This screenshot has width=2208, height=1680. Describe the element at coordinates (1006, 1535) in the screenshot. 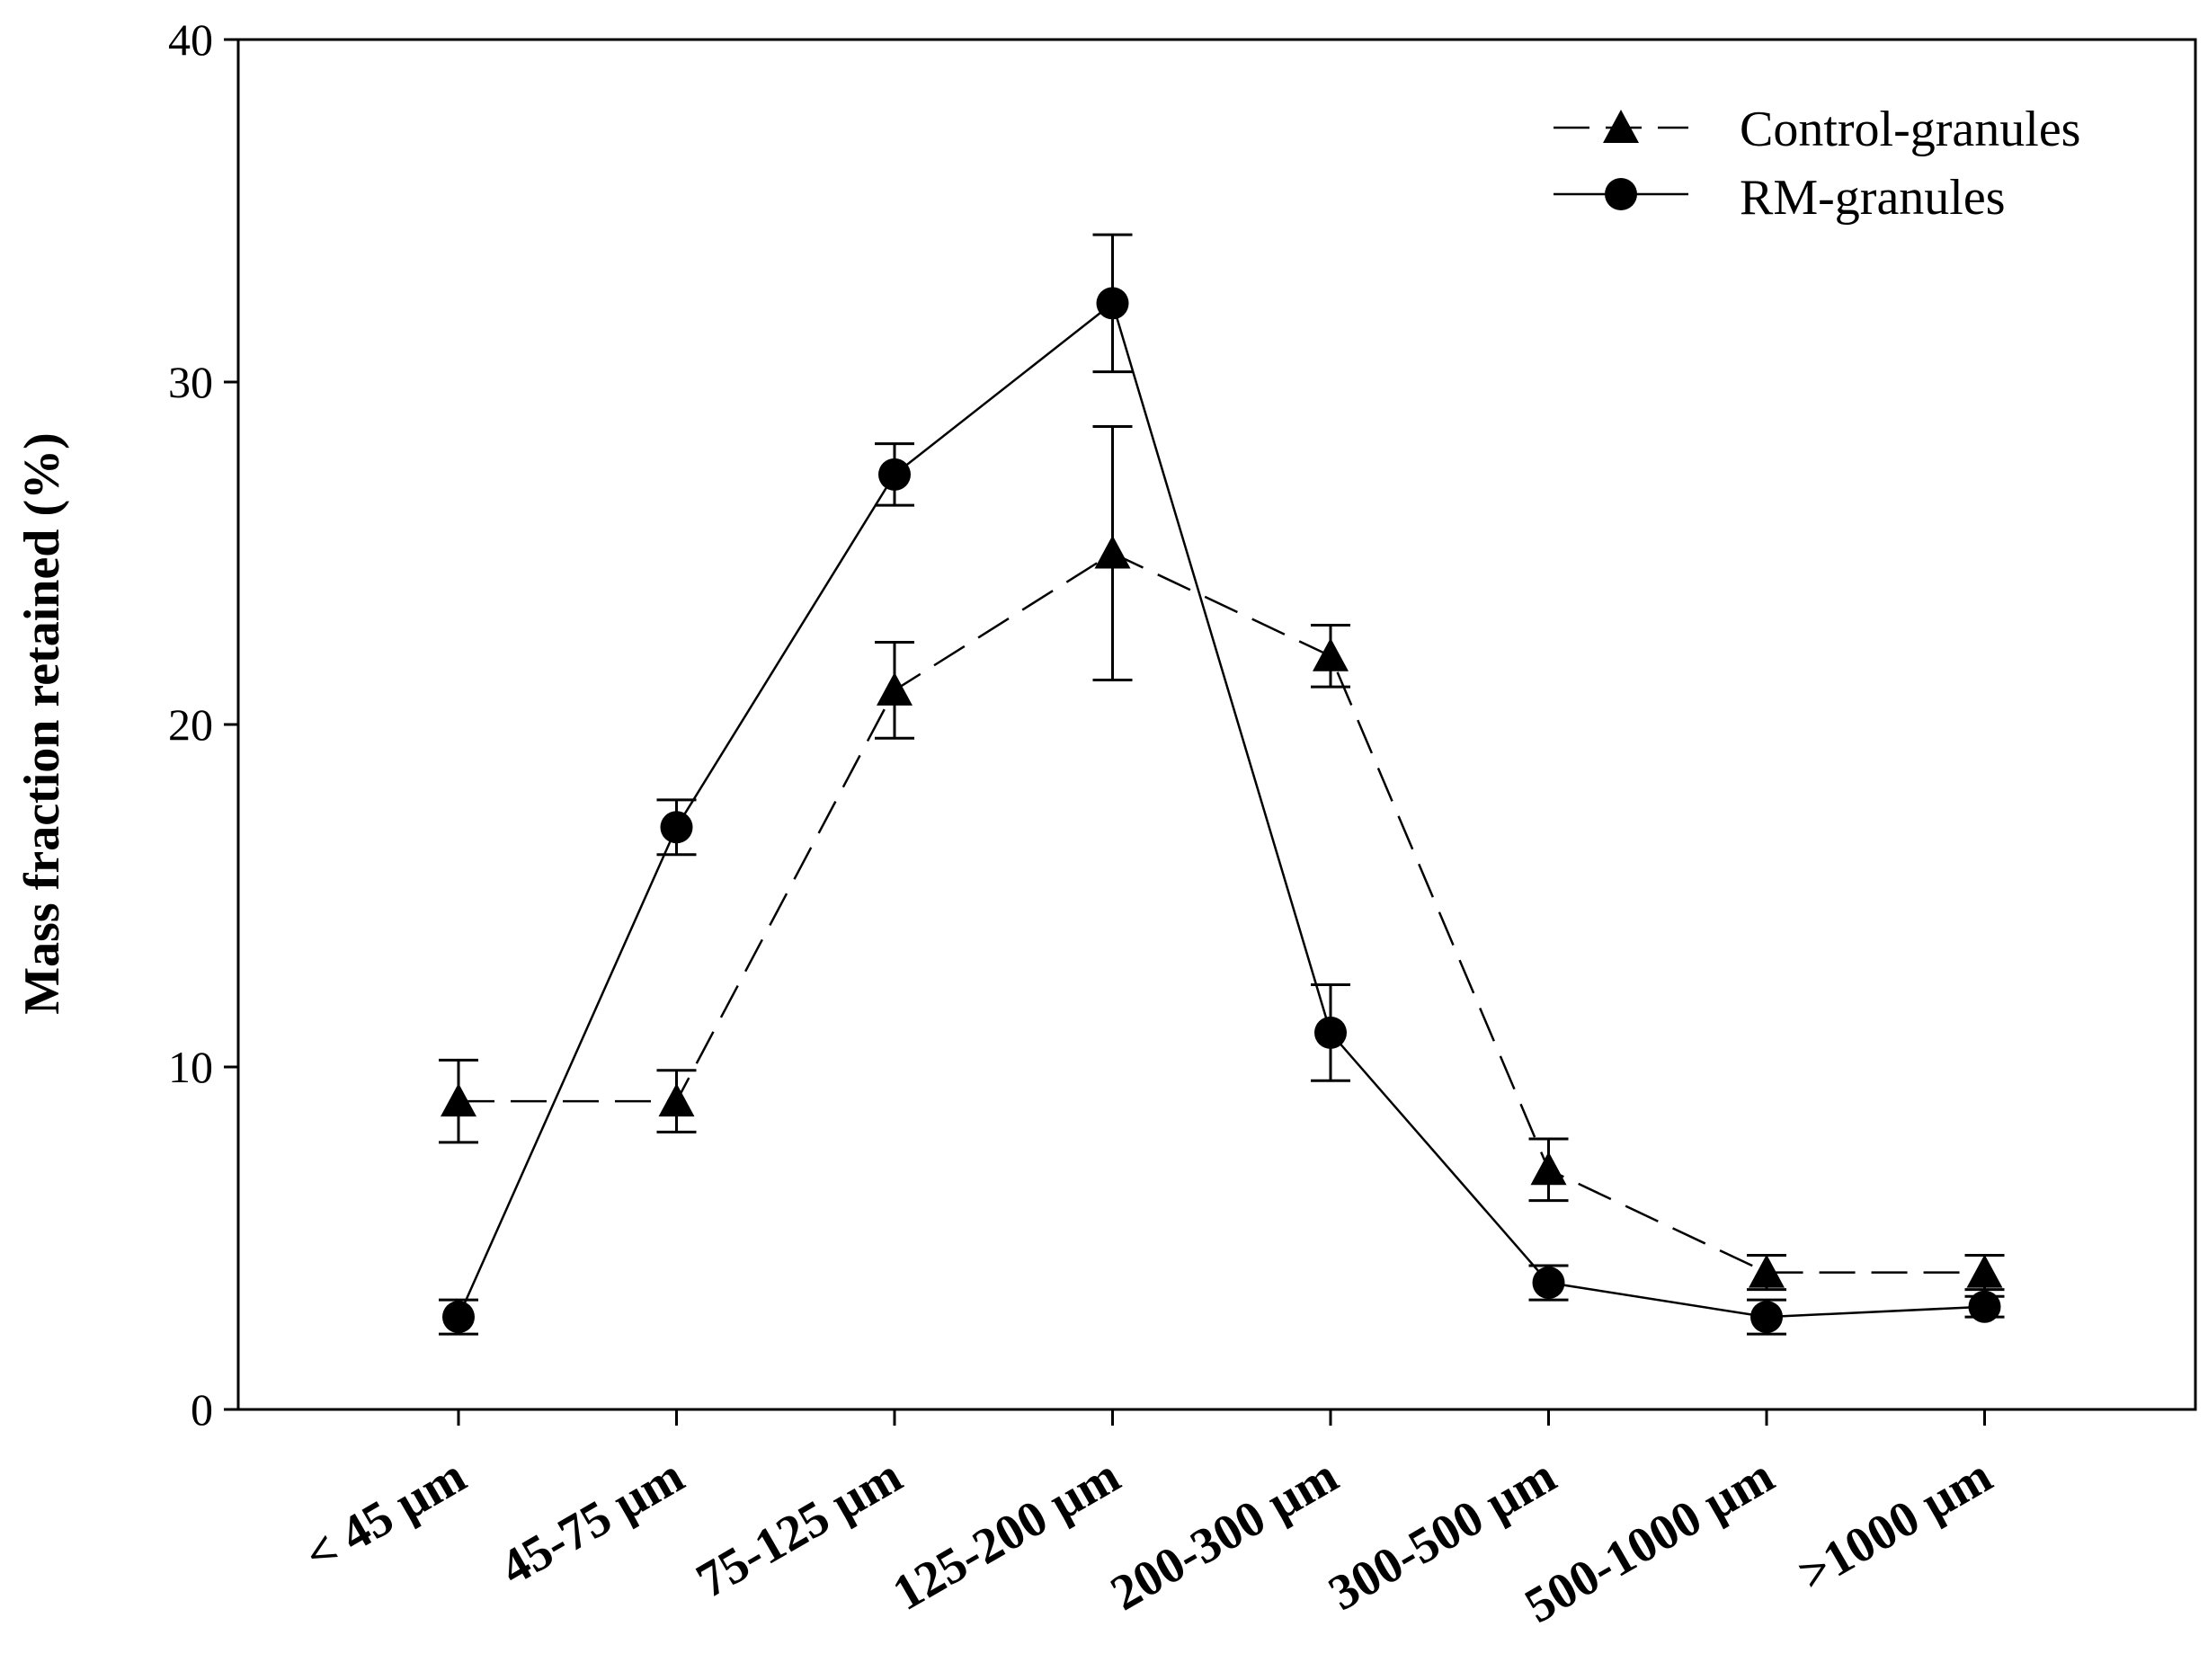

I see `x-tick-label-125-200-m: 125-200 µm` at that location.